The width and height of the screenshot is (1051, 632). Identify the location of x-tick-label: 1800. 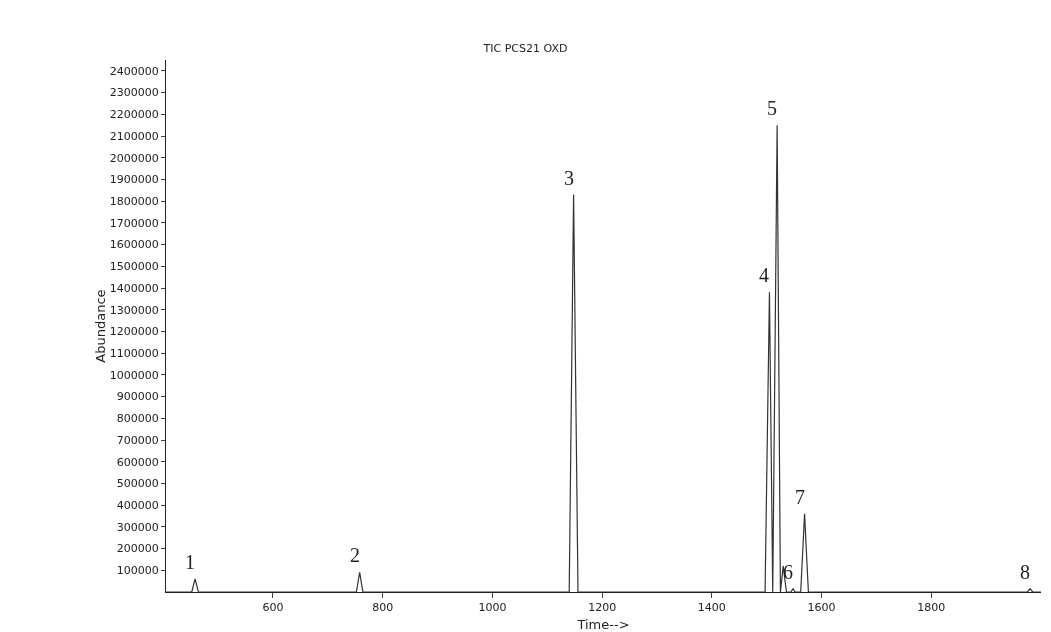
(931, 608).